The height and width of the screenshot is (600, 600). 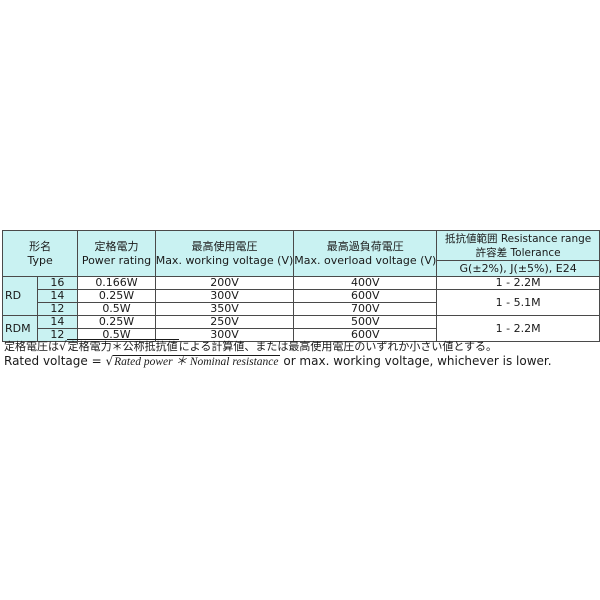 What do you see at coordinates (518, 252) in the screenshot?
I see `header-resistance-line2: 許容差 Tolerance` at bounding box center [518, 252].